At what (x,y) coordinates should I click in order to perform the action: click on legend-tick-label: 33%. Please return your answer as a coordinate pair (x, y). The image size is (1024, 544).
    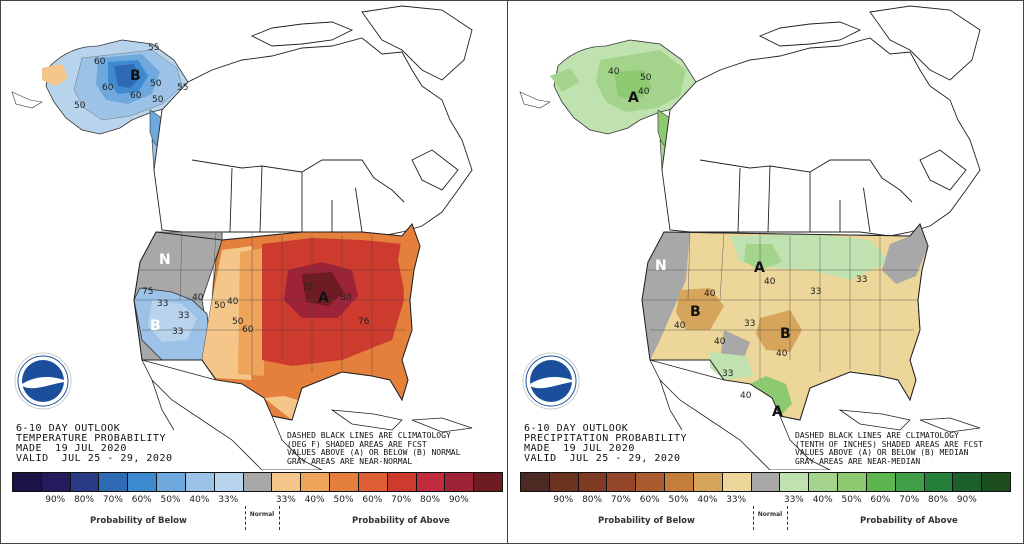
    Looking at the image, I should click on (228, 500).